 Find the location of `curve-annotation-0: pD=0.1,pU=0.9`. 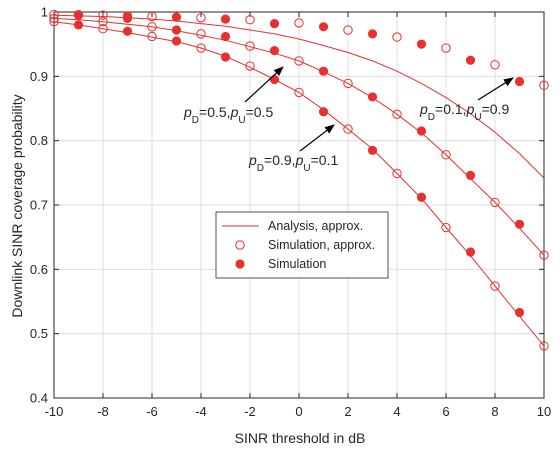

curve-annotation-0: pD=0.1,pU=0.9 is located at coordinates (464, 112).